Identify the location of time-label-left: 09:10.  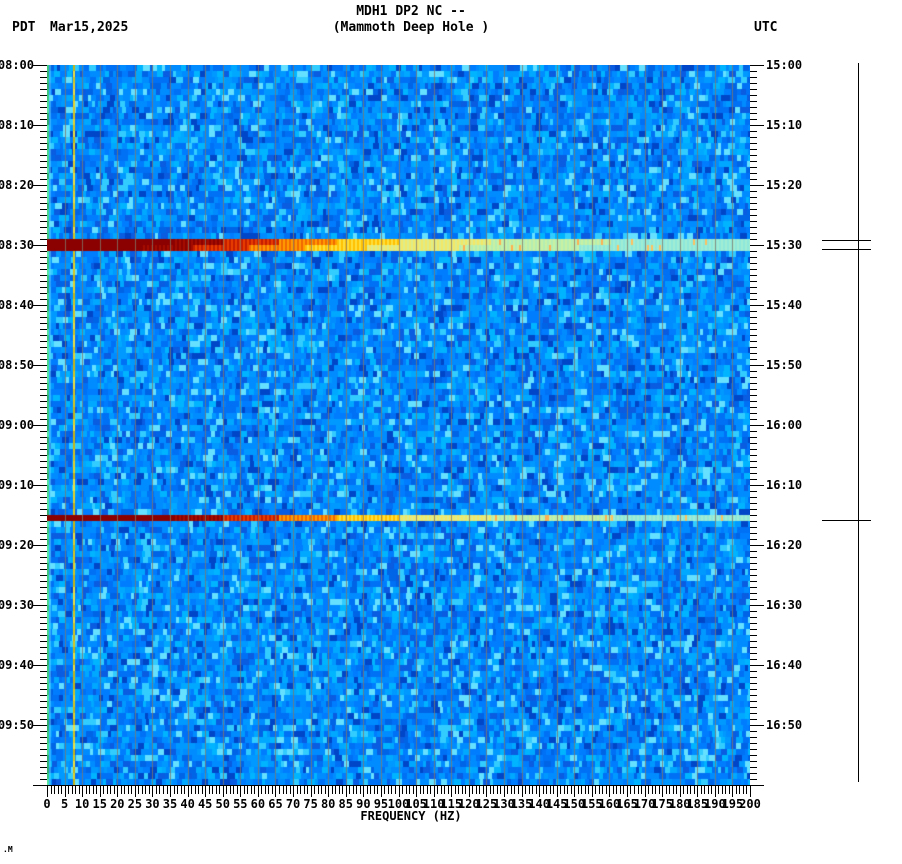
(17, 485).